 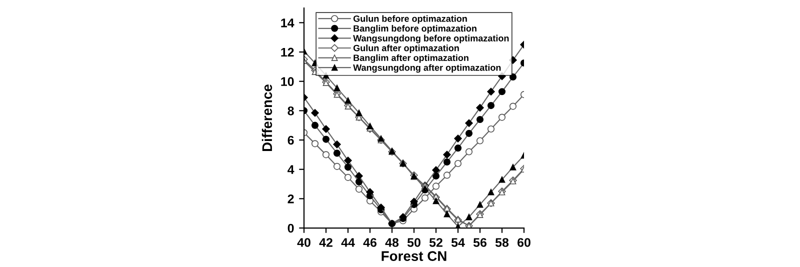 I want to click on legend-label: Wangsungdong before optimazation, so click(x=431, y=39).